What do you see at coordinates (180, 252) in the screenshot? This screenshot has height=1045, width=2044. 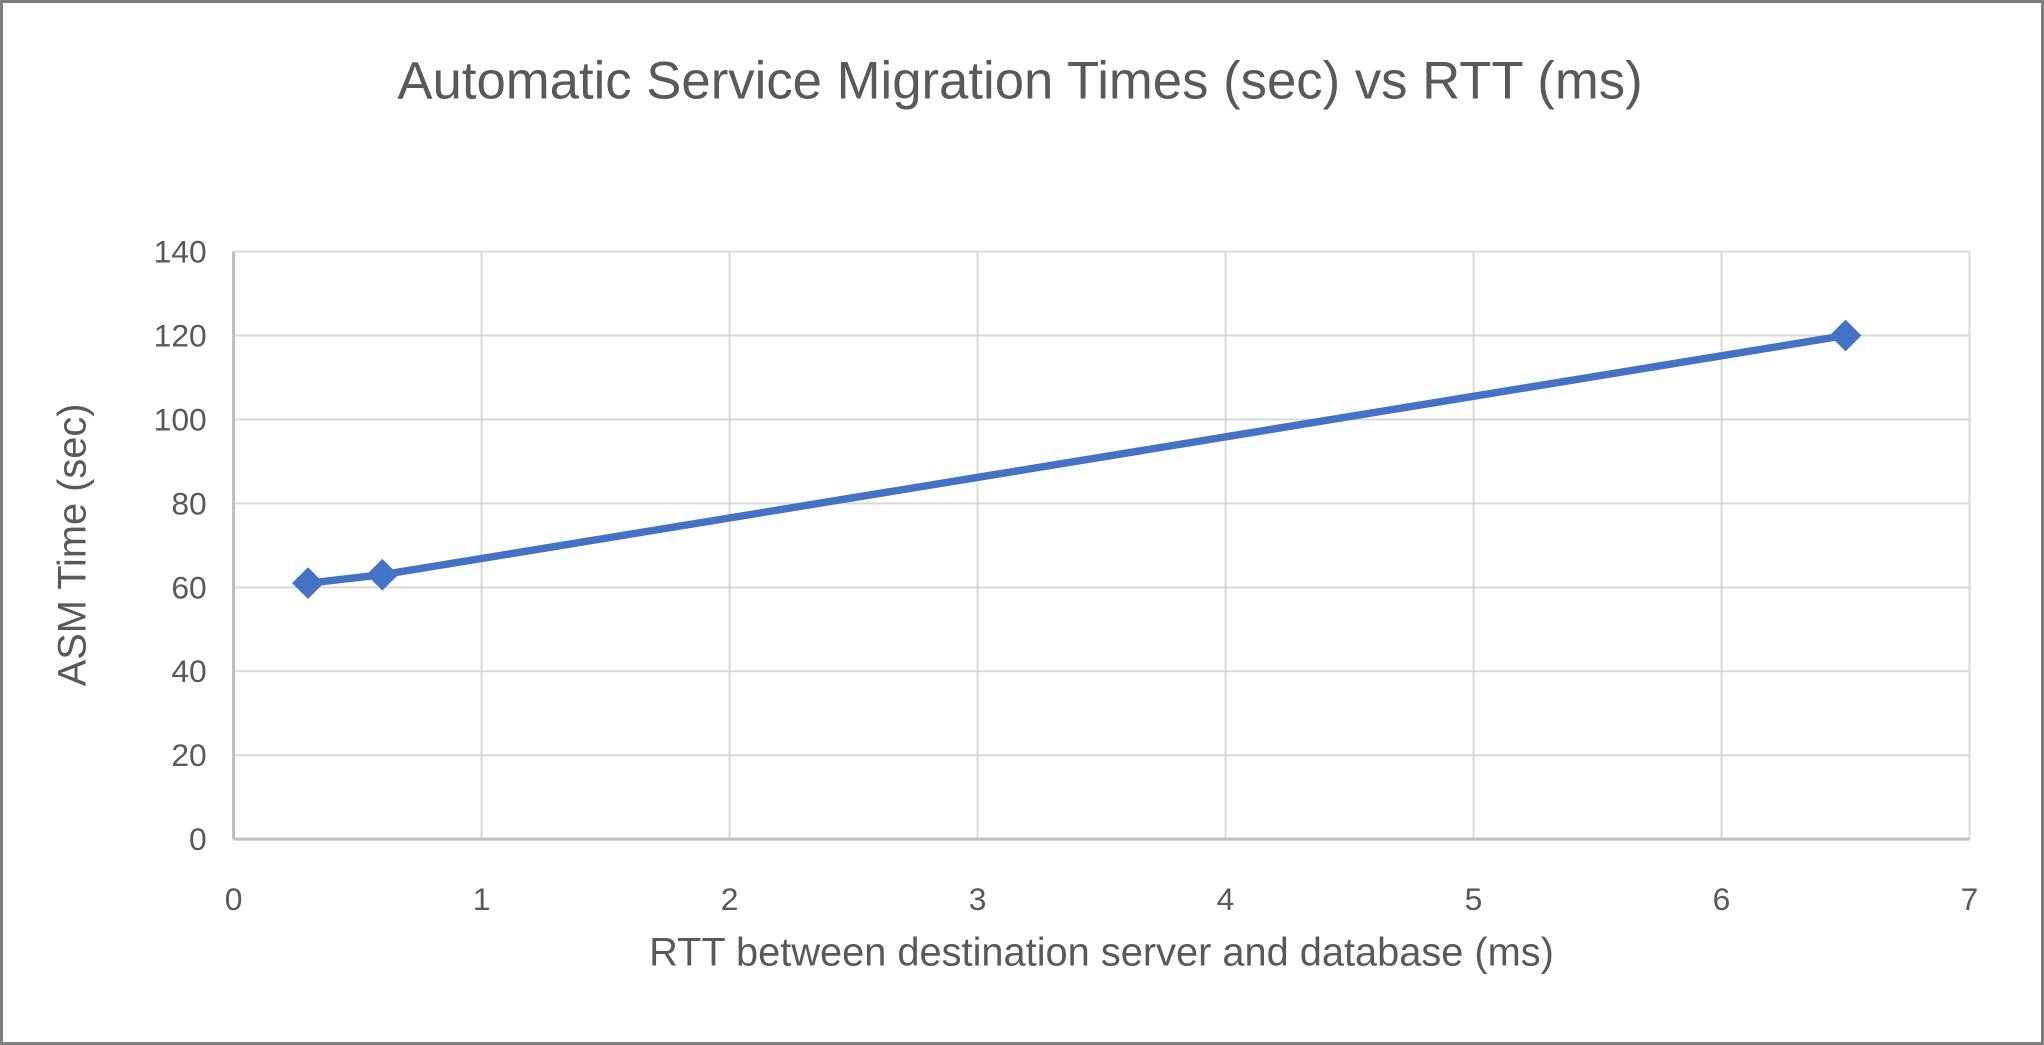 I see `y-tick-label: 140` at bounding box center [180, 252].